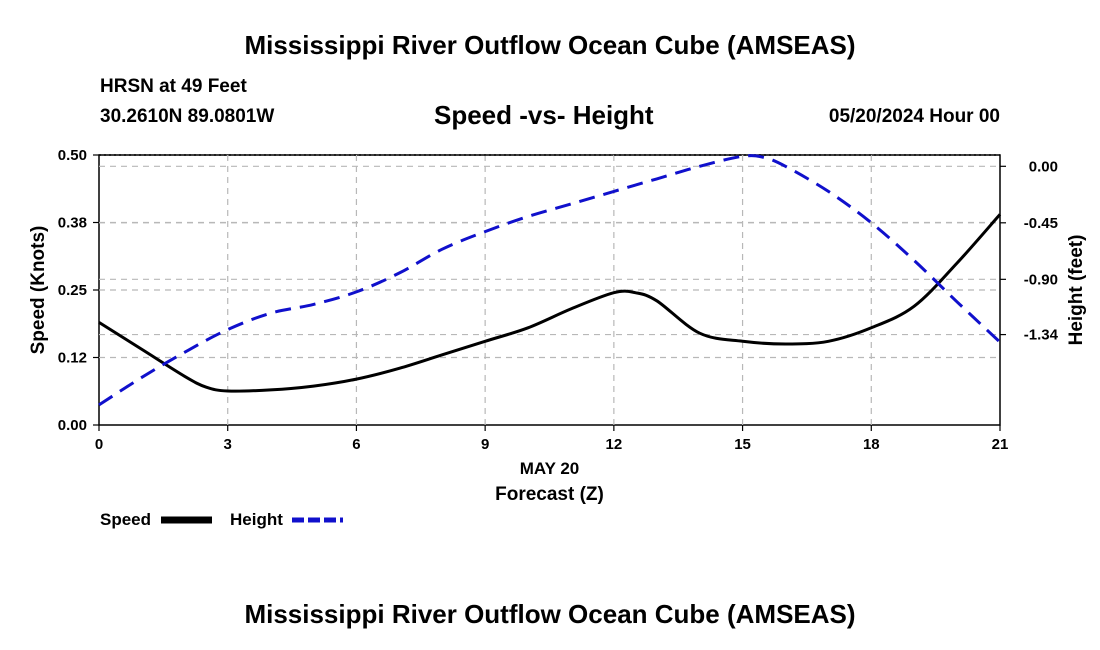 This screenshot has height=650, width=1100. Describe the element at coordinates (1043, 166) in the screenshot. I see `y-tick-label-right: 0.00` at that location.